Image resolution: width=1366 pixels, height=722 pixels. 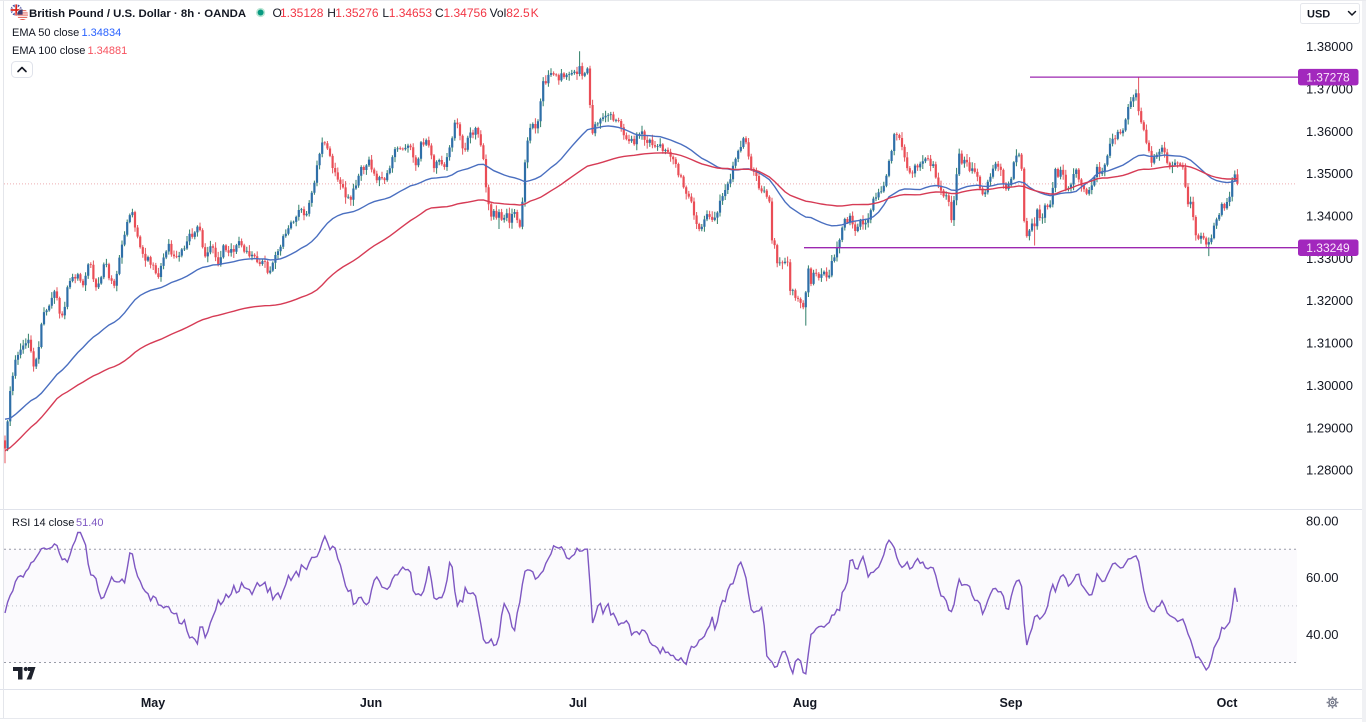 I want to click on svg-text: USD, so click(x=1318, y=15).